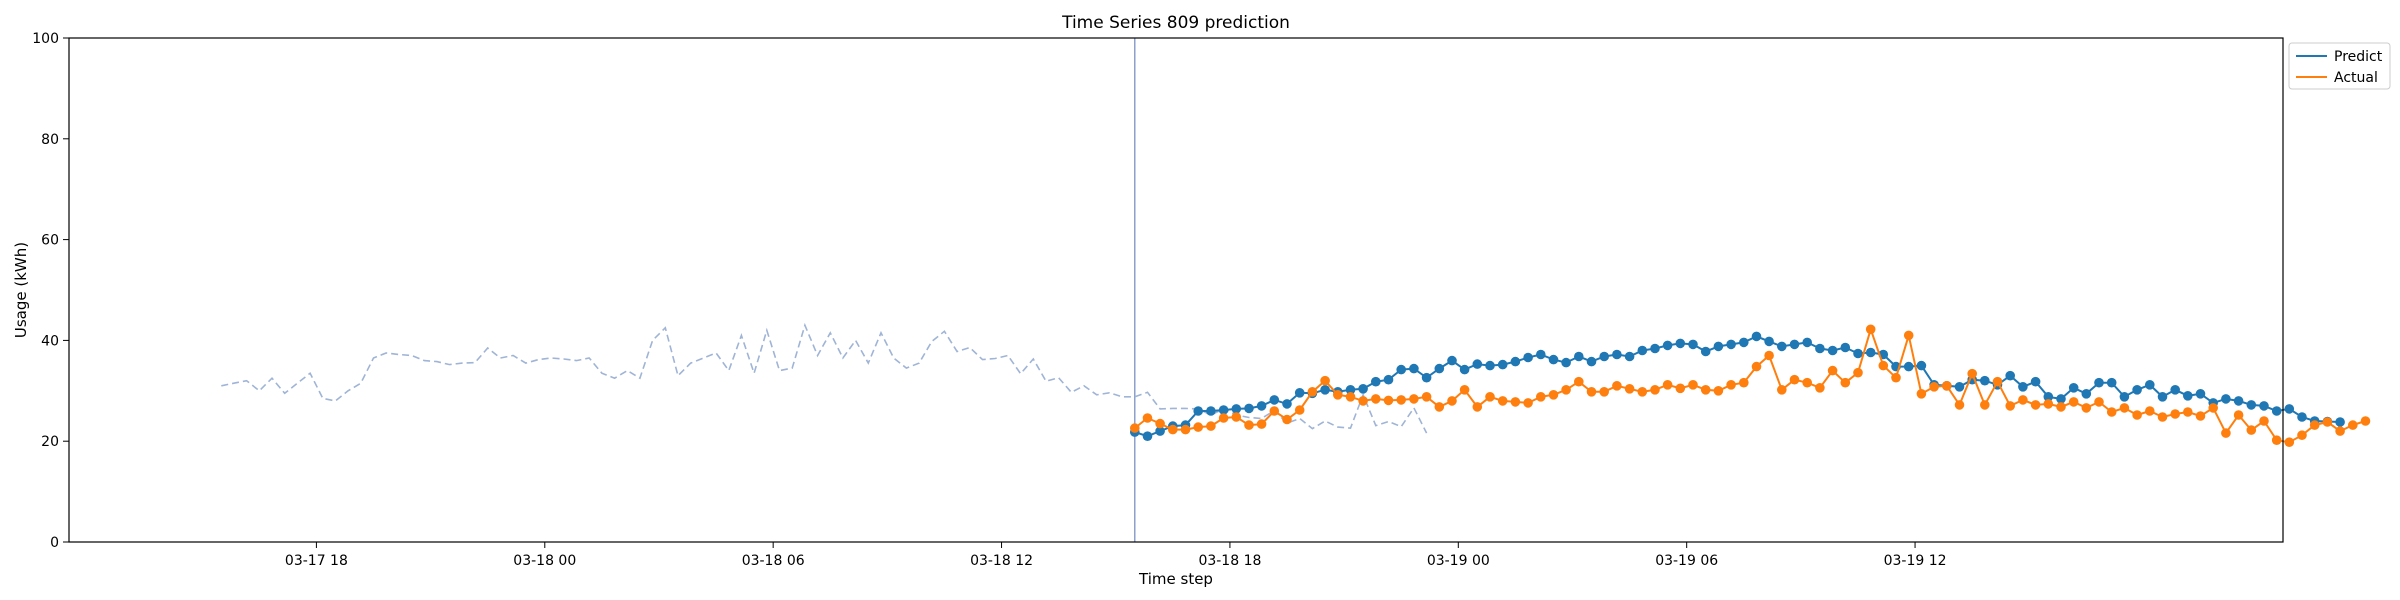 The image size is (2400, 600). What do you see at coordinates (2358, 57) in the screenshot?
I see `legend-predict-label: Predict` at bounding box center [2358, 57].